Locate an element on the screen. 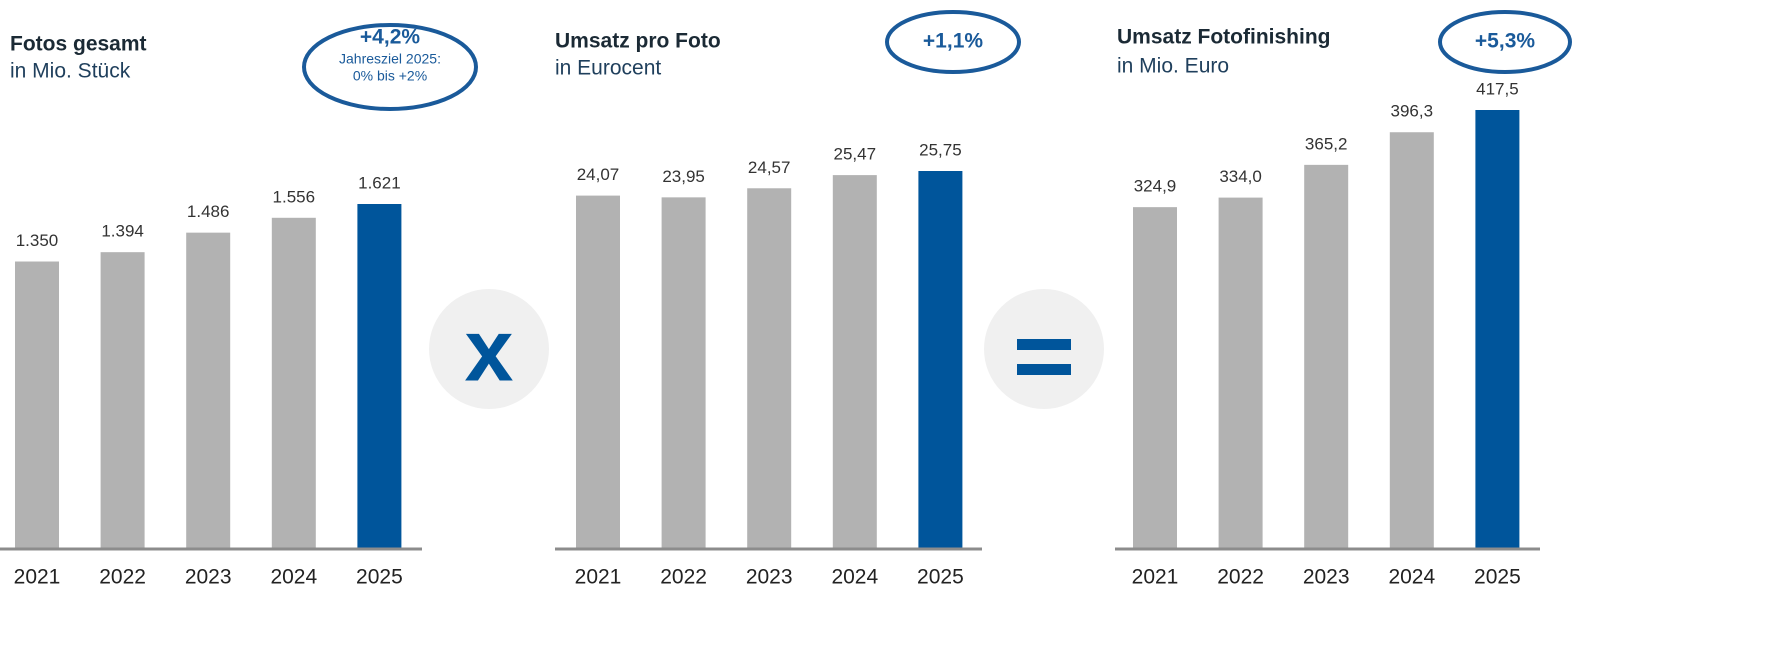  badge-note: 0% bis +2% is located at coordinates (390, 76).